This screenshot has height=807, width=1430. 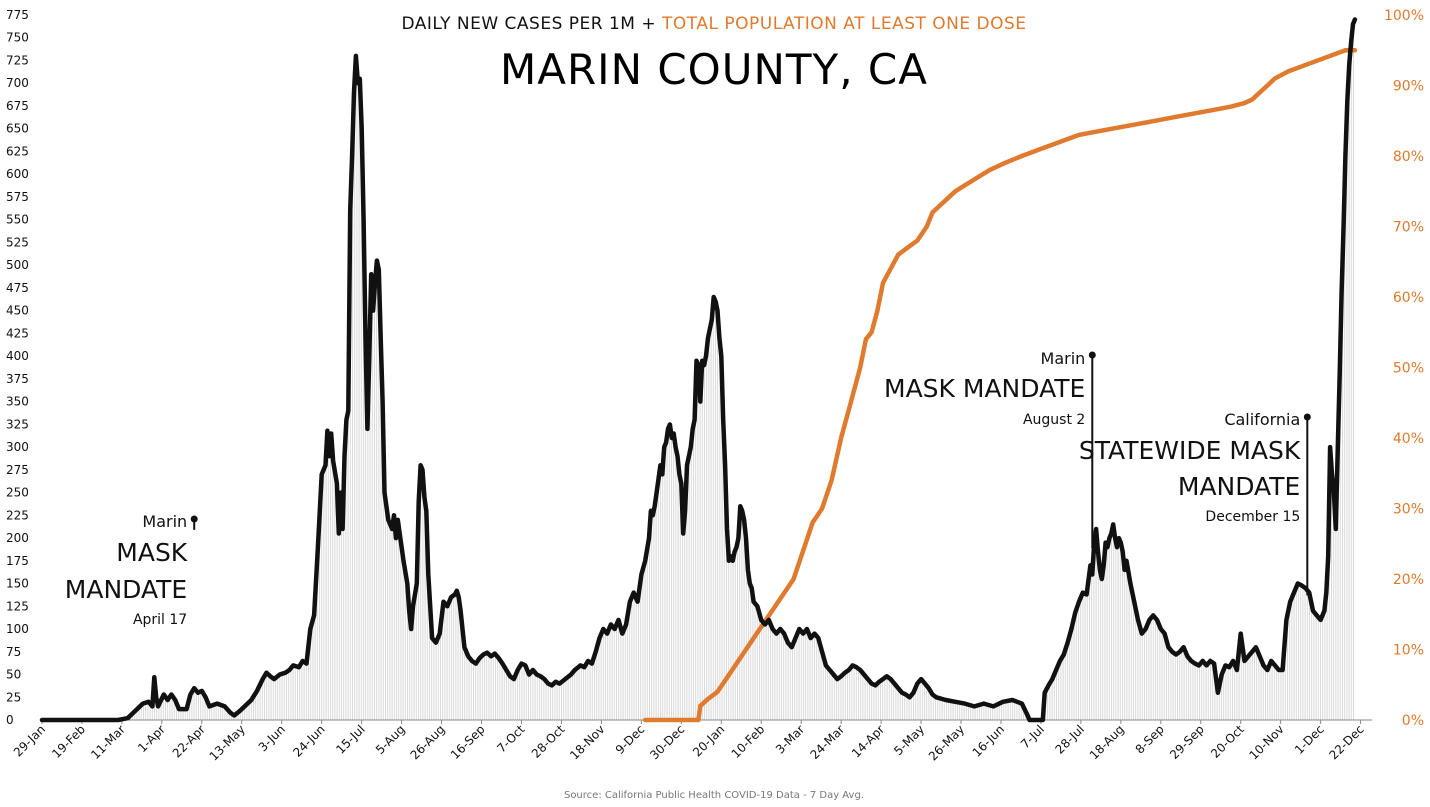 What do you see at coordinates (17, 15) in the screenshot?
I see `y-left-tick-label: 775` at bounding box center [17, 15].